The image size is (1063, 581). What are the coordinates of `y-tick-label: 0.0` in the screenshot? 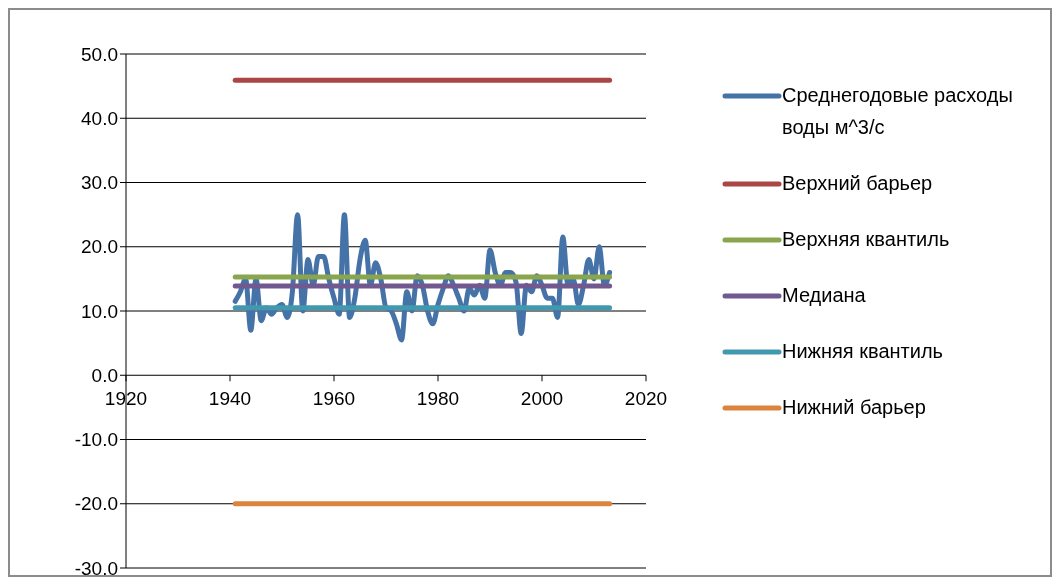 It's located at (104, 375).